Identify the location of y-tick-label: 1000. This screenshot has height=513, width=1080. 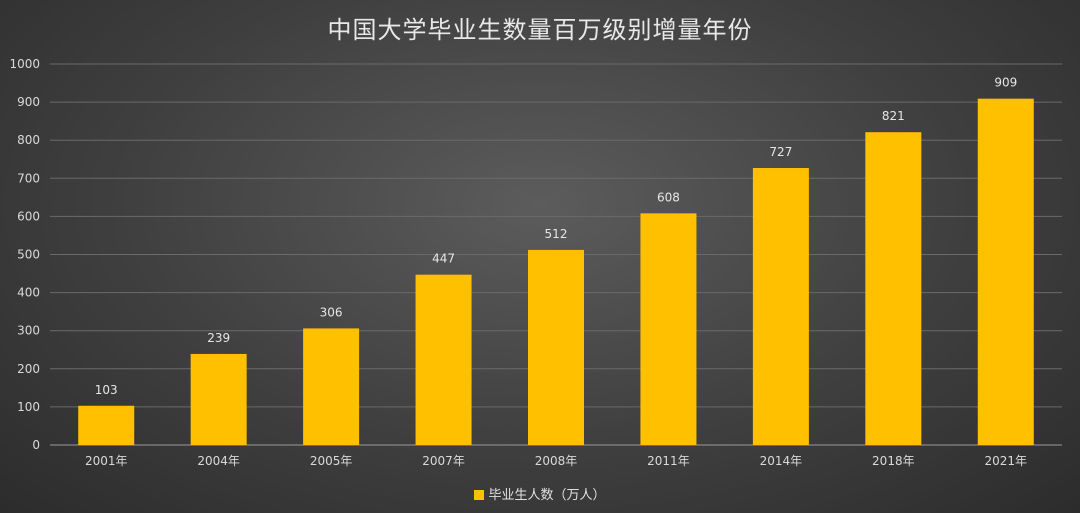
(24, 64).